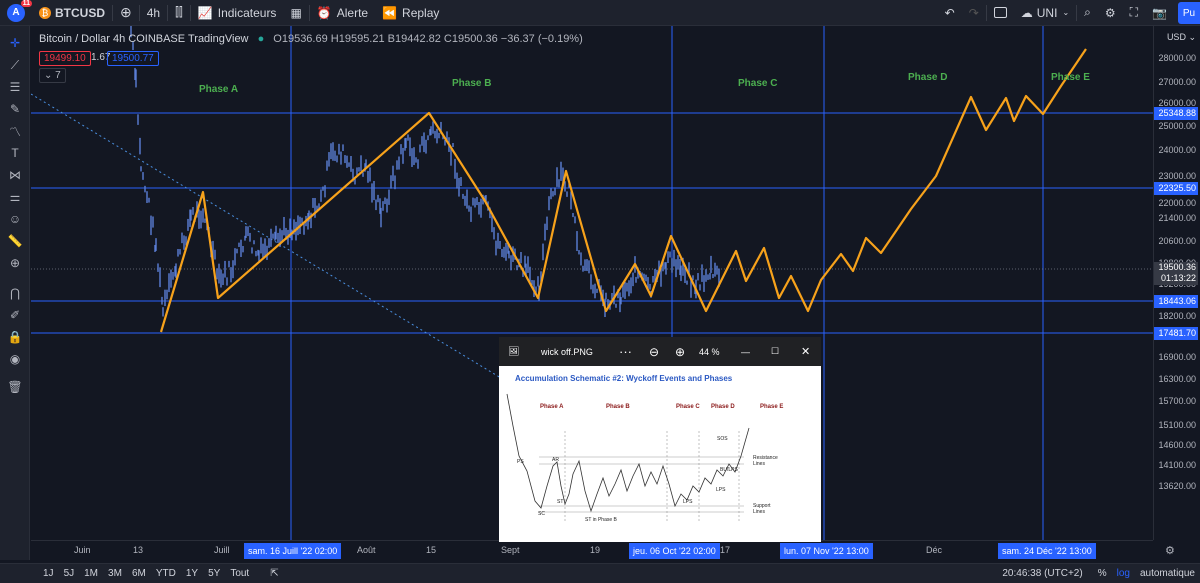 Image resolution: width=1200 pixels, height=583 pixels. What do you see at coordinates (240, 573) in the screenshot?
I see `range-button: Tout` at bounding box center [240, 573].